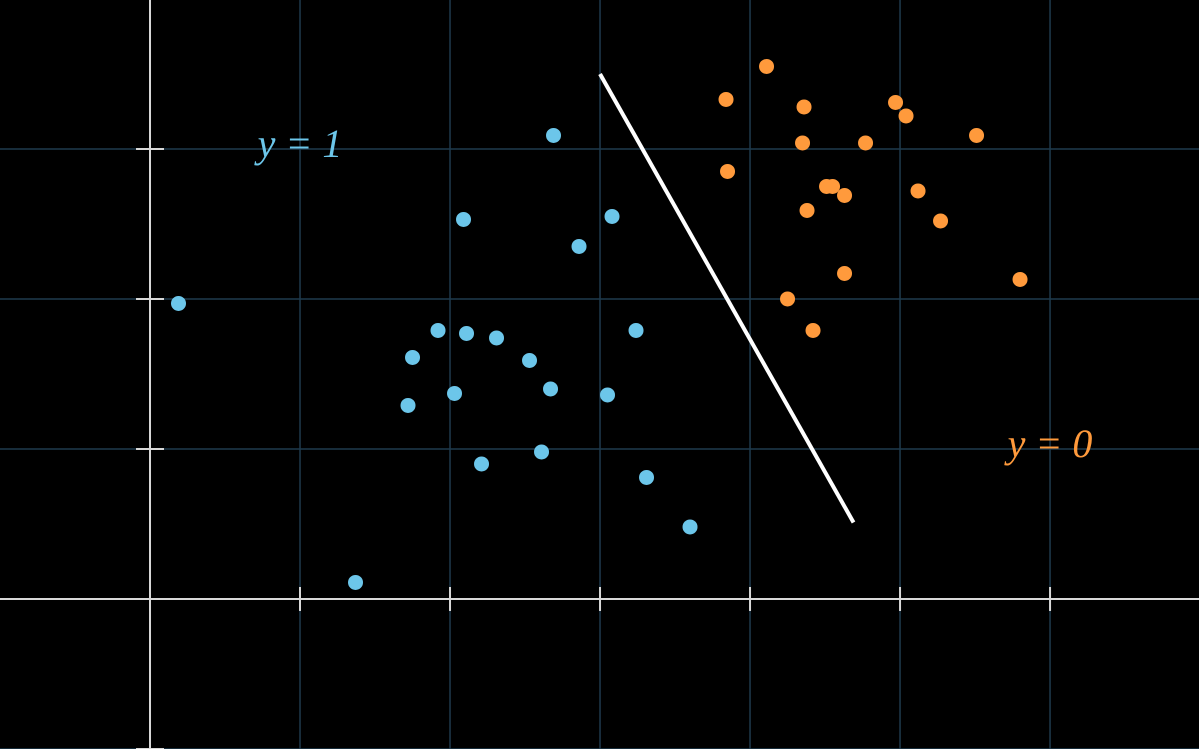 Image resolution: width=1199 pixels, height=749 pixels. I want to click on class-label: y = 0, so click(1048, 443).